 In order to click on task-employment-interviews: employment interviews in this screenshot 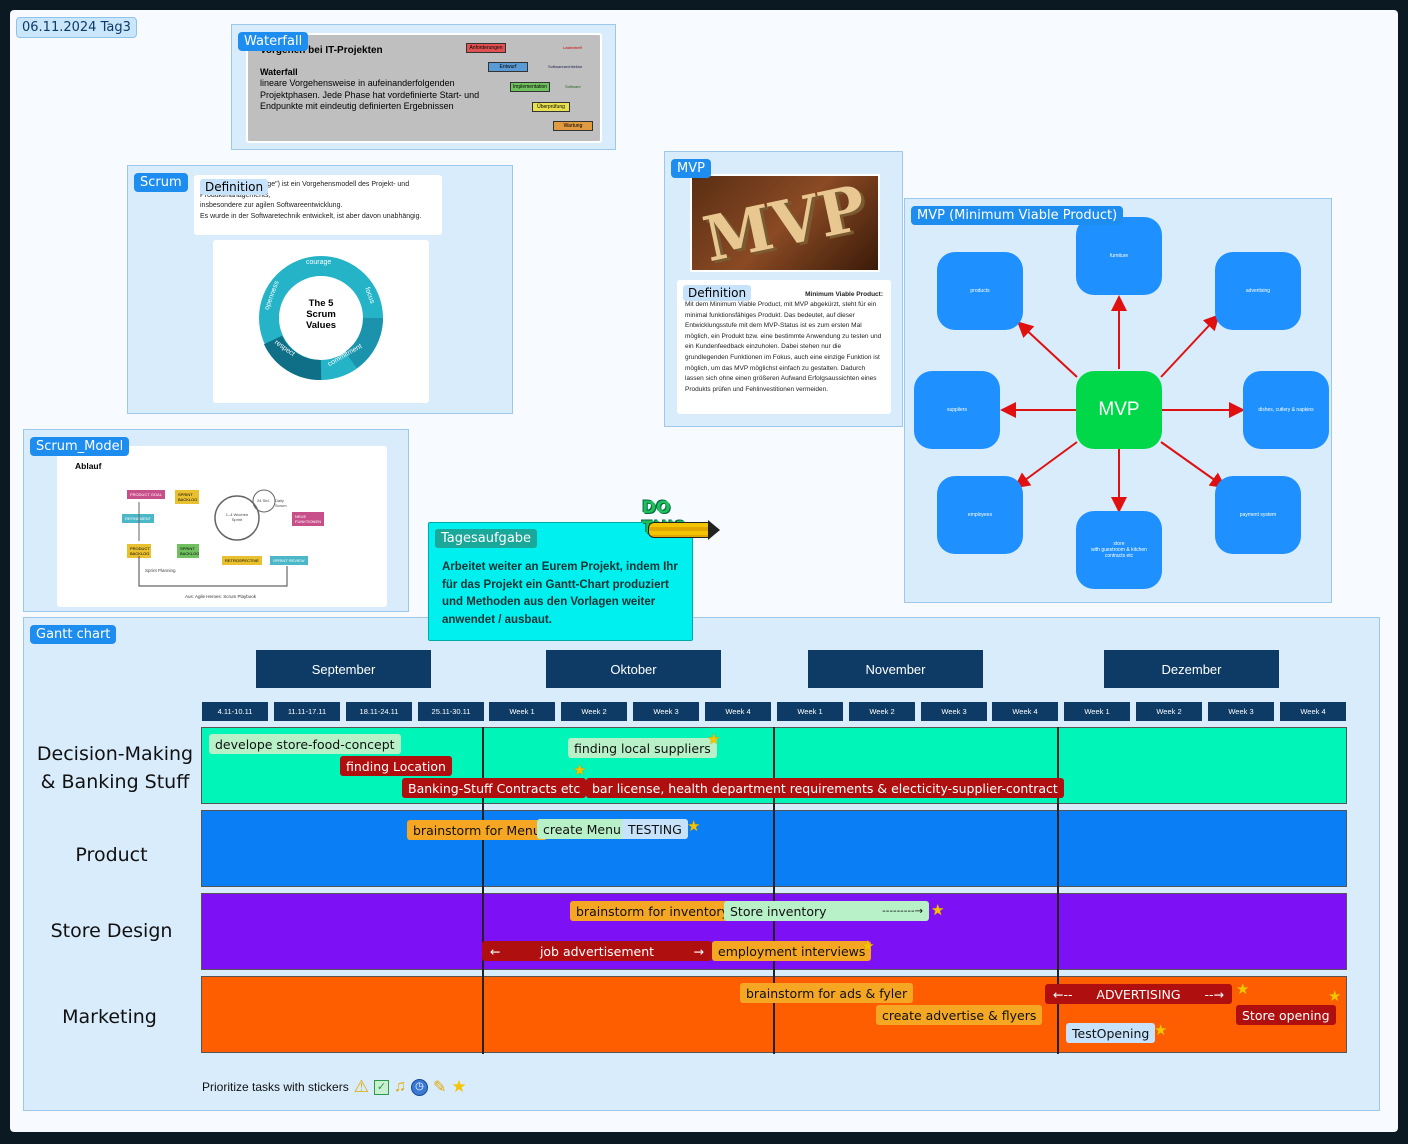, I will do `click(792, 951)`.